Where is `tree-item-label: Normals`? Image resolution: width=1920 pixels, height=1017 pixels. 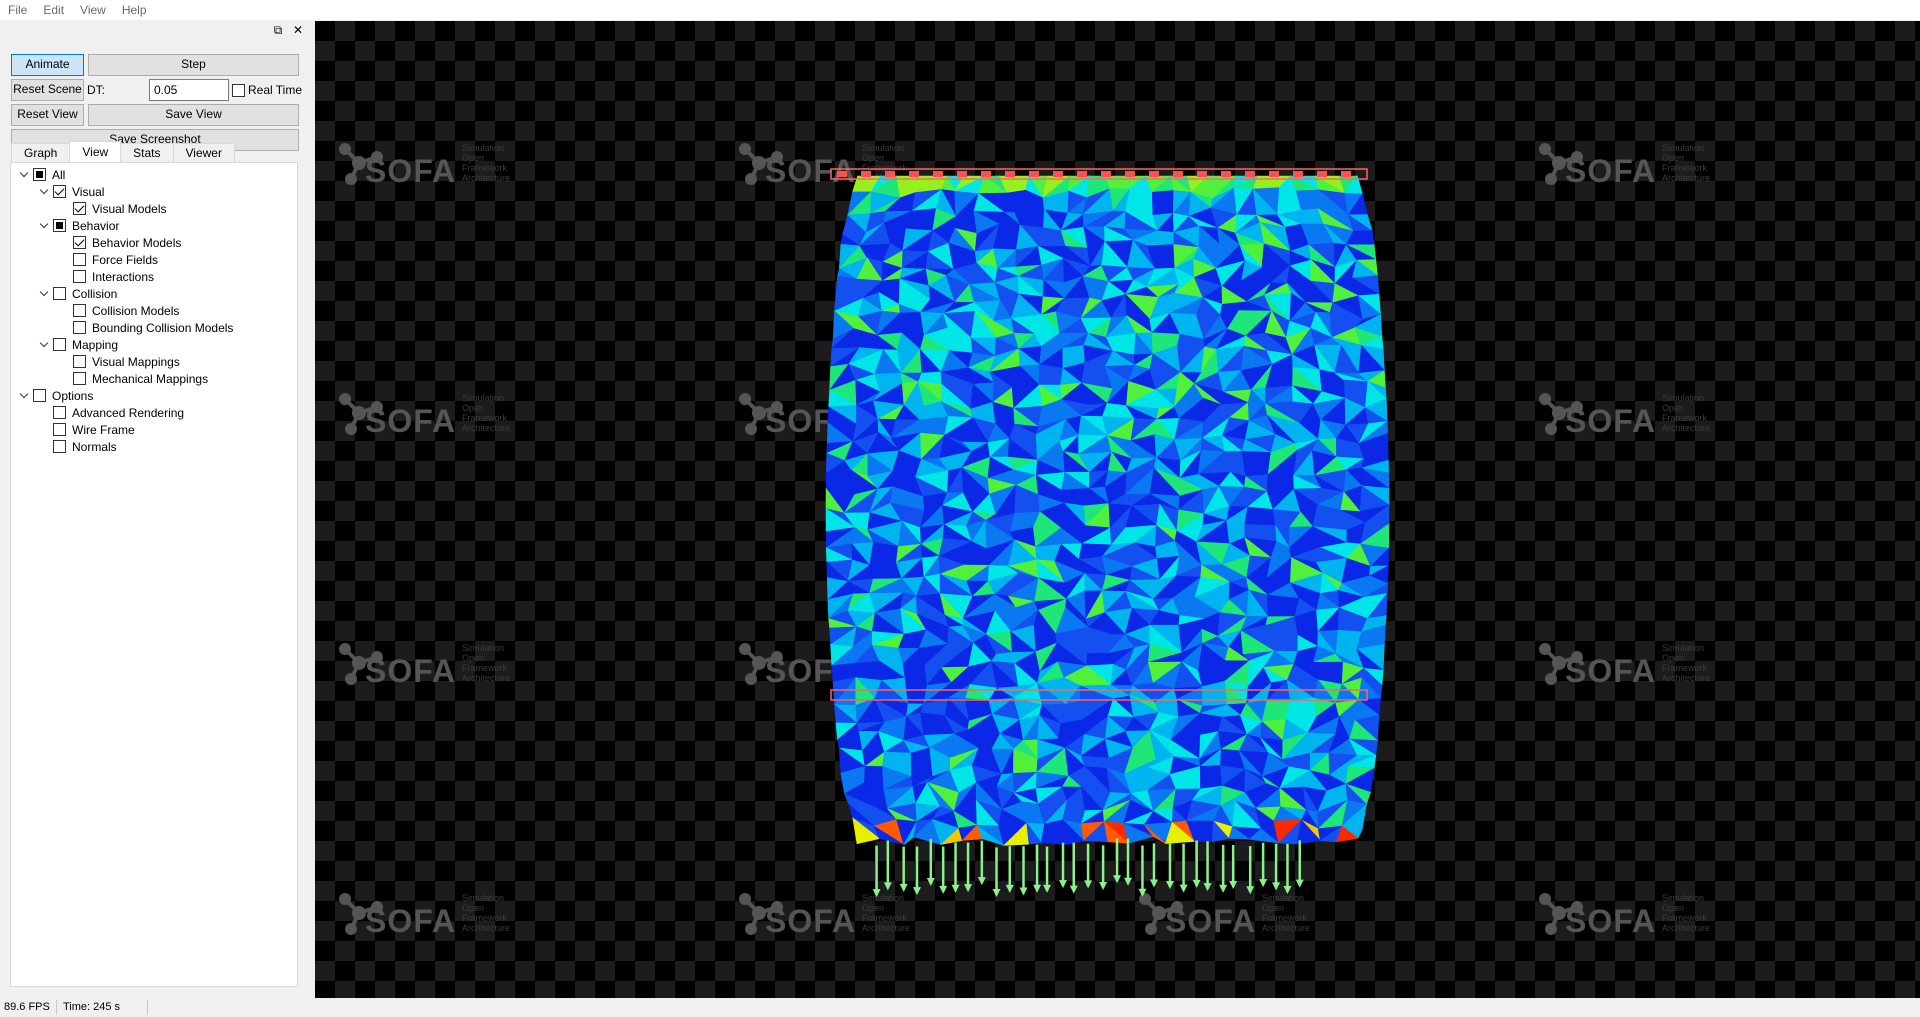
tree-item-label: Normals is located at coordinates (94, 446).